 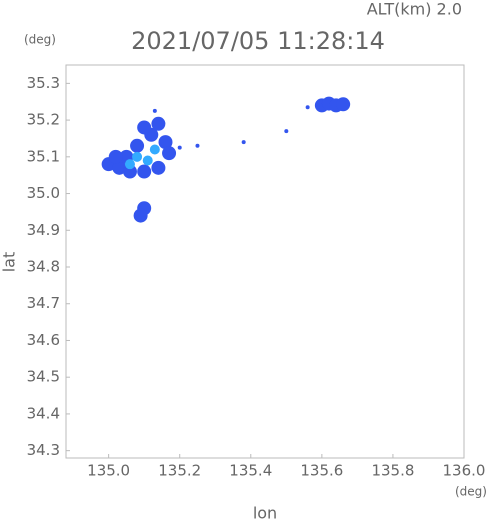 What do you see at coordinates (179, 471) in the screenshot?
I see `x-tick-label: 135.2` at bounding box center [179, 471].